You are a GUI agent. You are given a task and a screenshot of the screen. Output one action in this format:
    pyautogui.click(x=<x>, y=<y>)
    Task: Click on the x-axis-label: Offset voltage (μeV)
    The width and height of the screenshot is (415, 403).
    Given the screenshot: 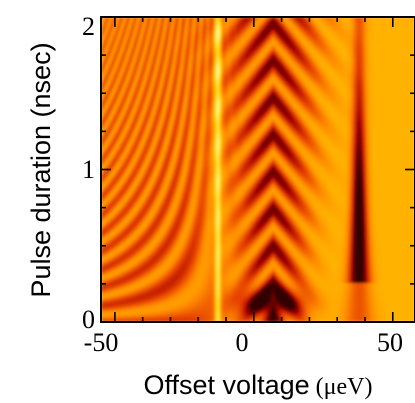 What is the action you would take?
    pyautogui.click(x=258, y=385)
    